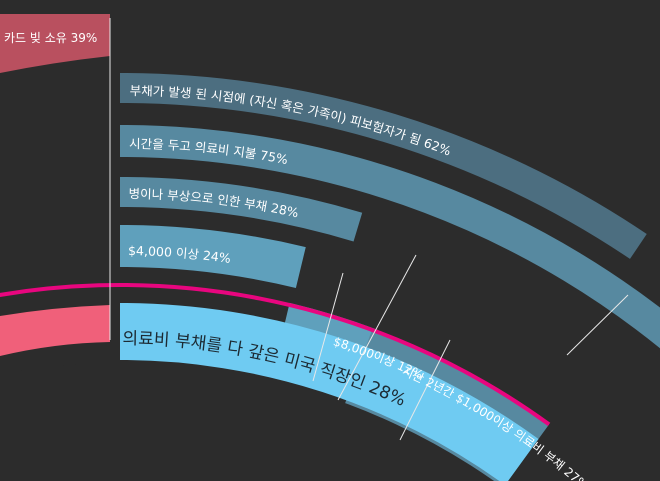 This screenshot has height=481, width=660. Describe the element at coordinates (241, 209) in the screenshot. I see `bar-illness` at that location.